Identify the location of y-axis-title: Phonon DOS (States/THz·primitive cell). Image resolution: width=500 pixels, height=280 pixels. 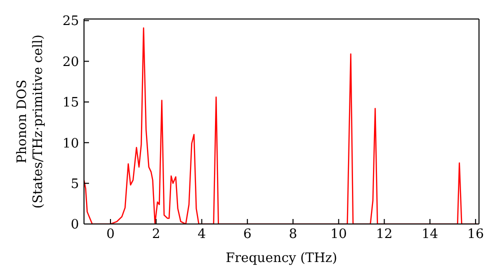
(30, 121).